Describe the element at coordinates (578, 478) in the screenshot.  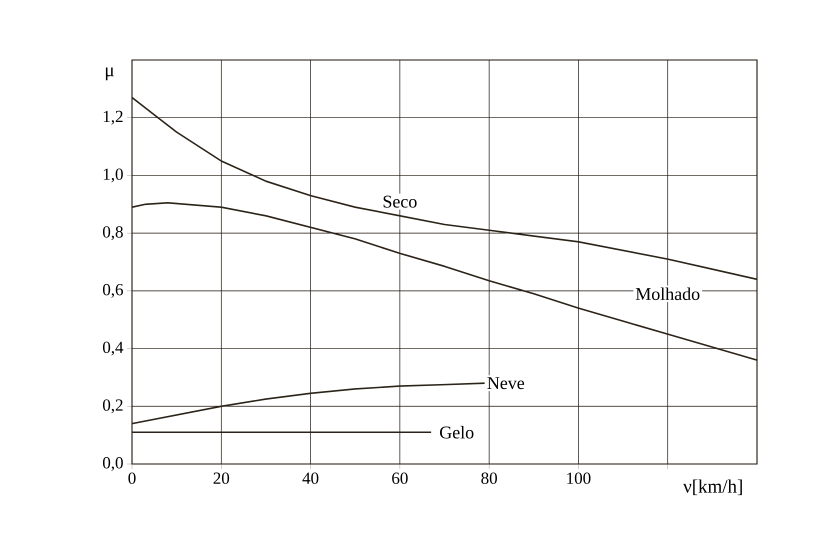
I see `x-tick-label: 100` at that location.